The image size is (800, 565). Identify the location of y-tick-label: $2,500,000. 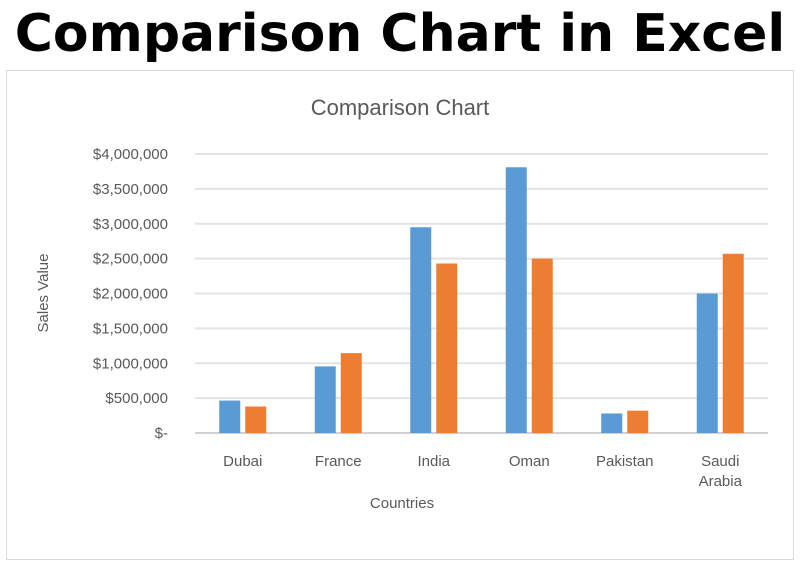
(130, 259).